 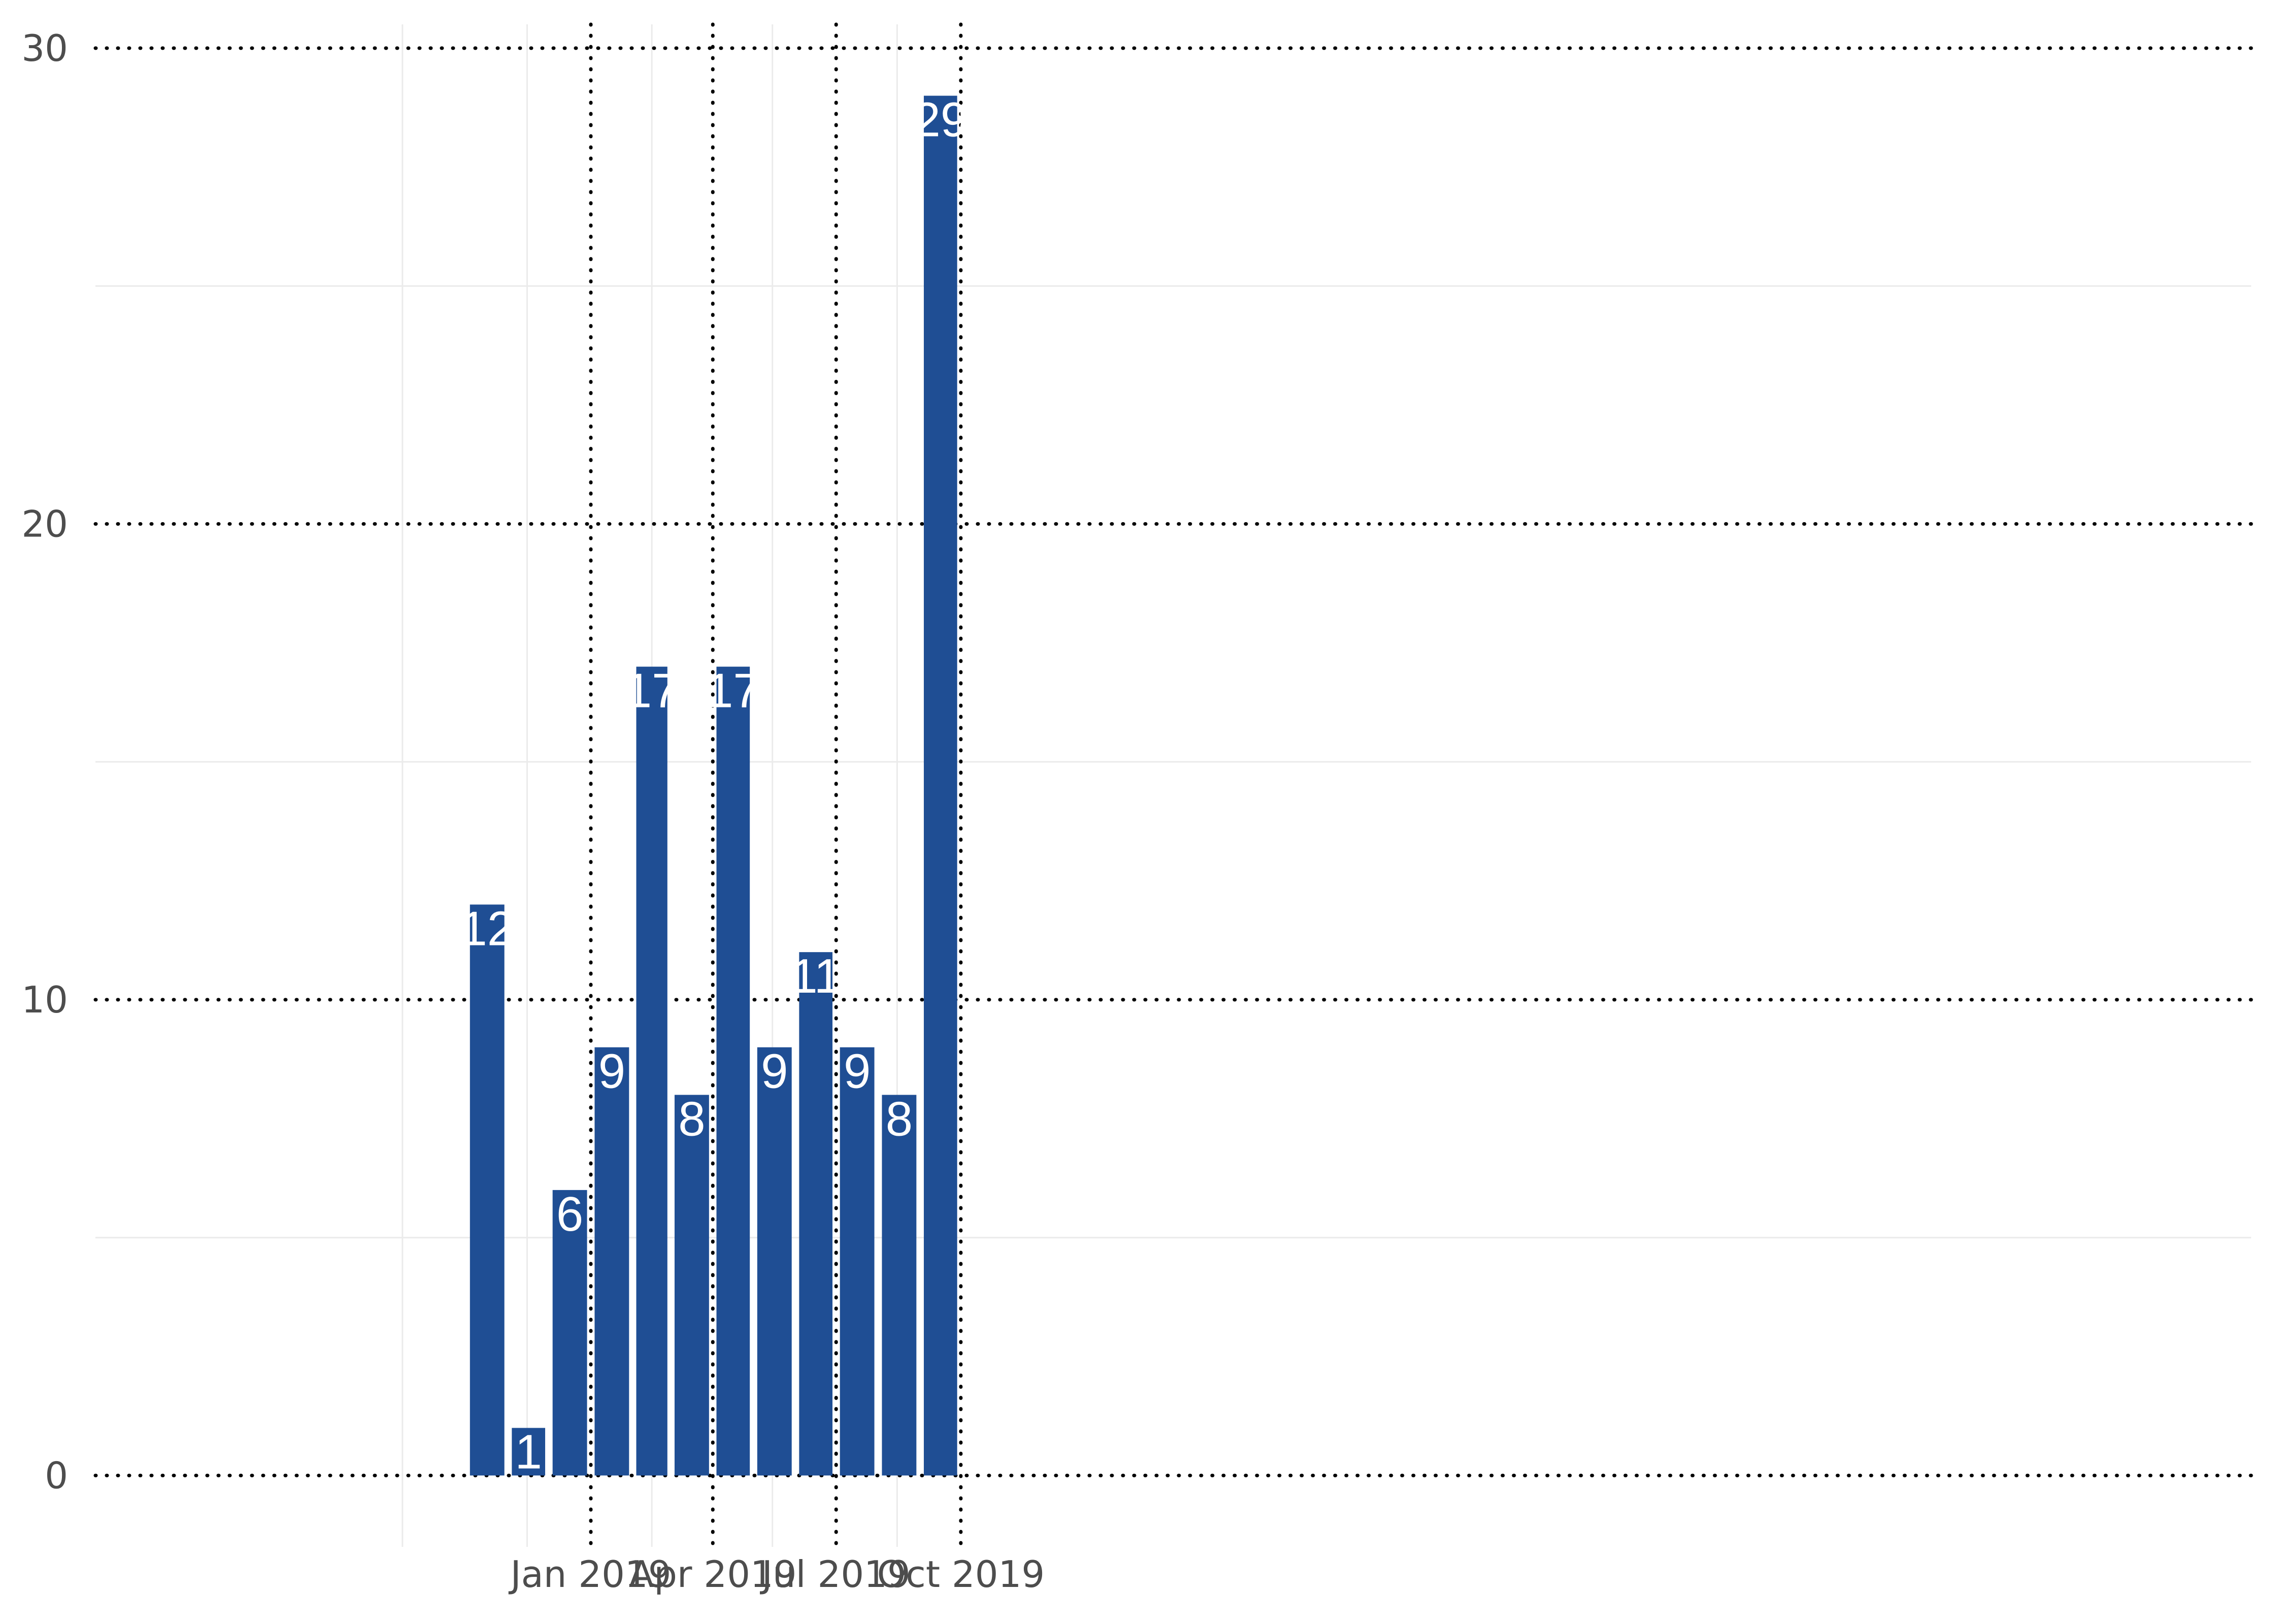 I want to click on bar-label-2019-02: 17, so click(x=652, y=691).